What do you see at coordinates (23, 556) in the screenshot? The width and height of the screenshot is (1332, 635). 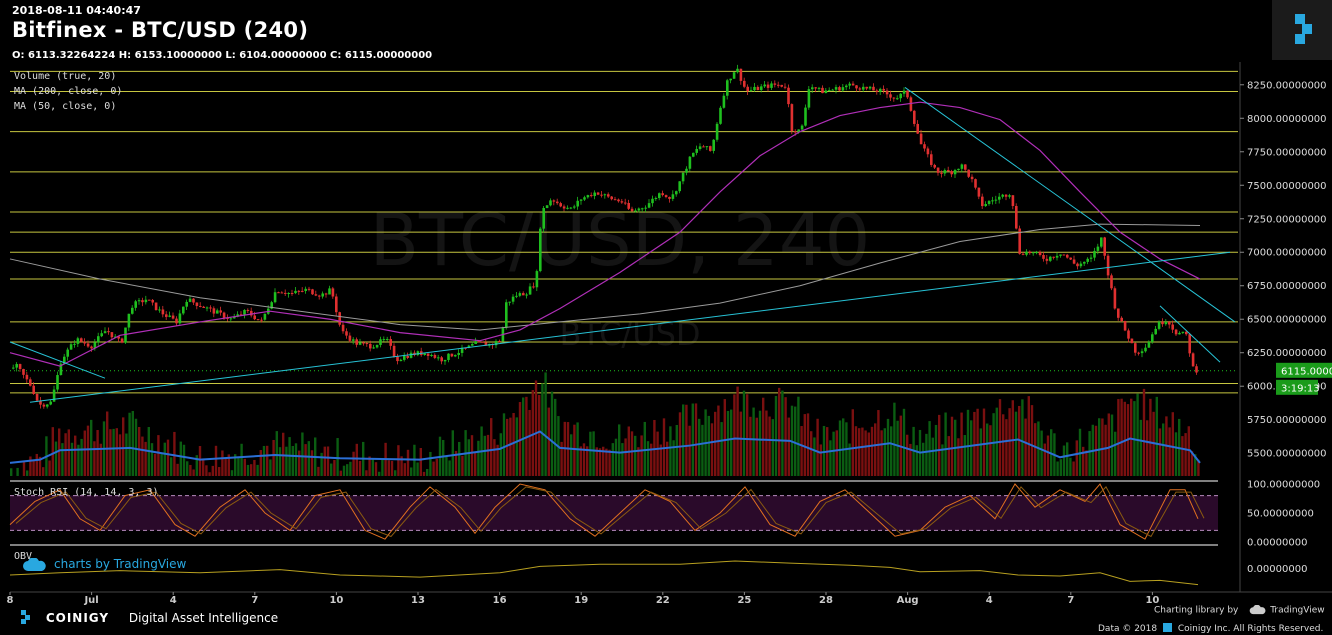 I see `obv-label: OBV` at bounding box center [23, 556].